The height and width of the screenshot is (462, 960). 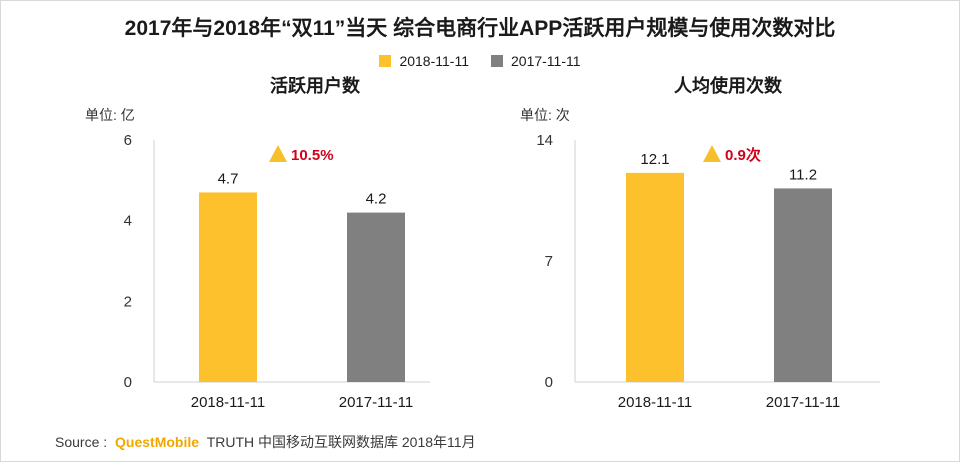 I want to click on chart1-y-tick-label: 4, so click(x=128, y=221).